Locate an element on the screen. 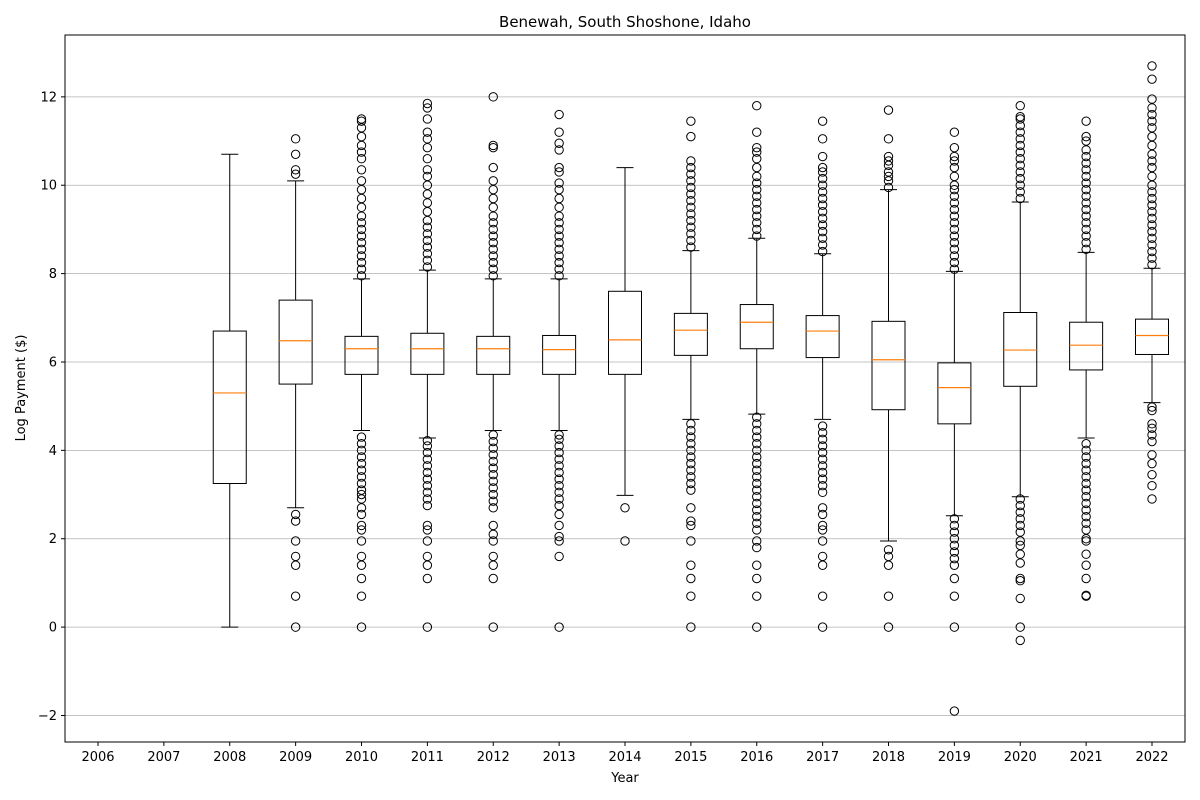 This screenshot has height=800, width=1200. x-tick-label: 2006 is located at coordinates (97, 757).